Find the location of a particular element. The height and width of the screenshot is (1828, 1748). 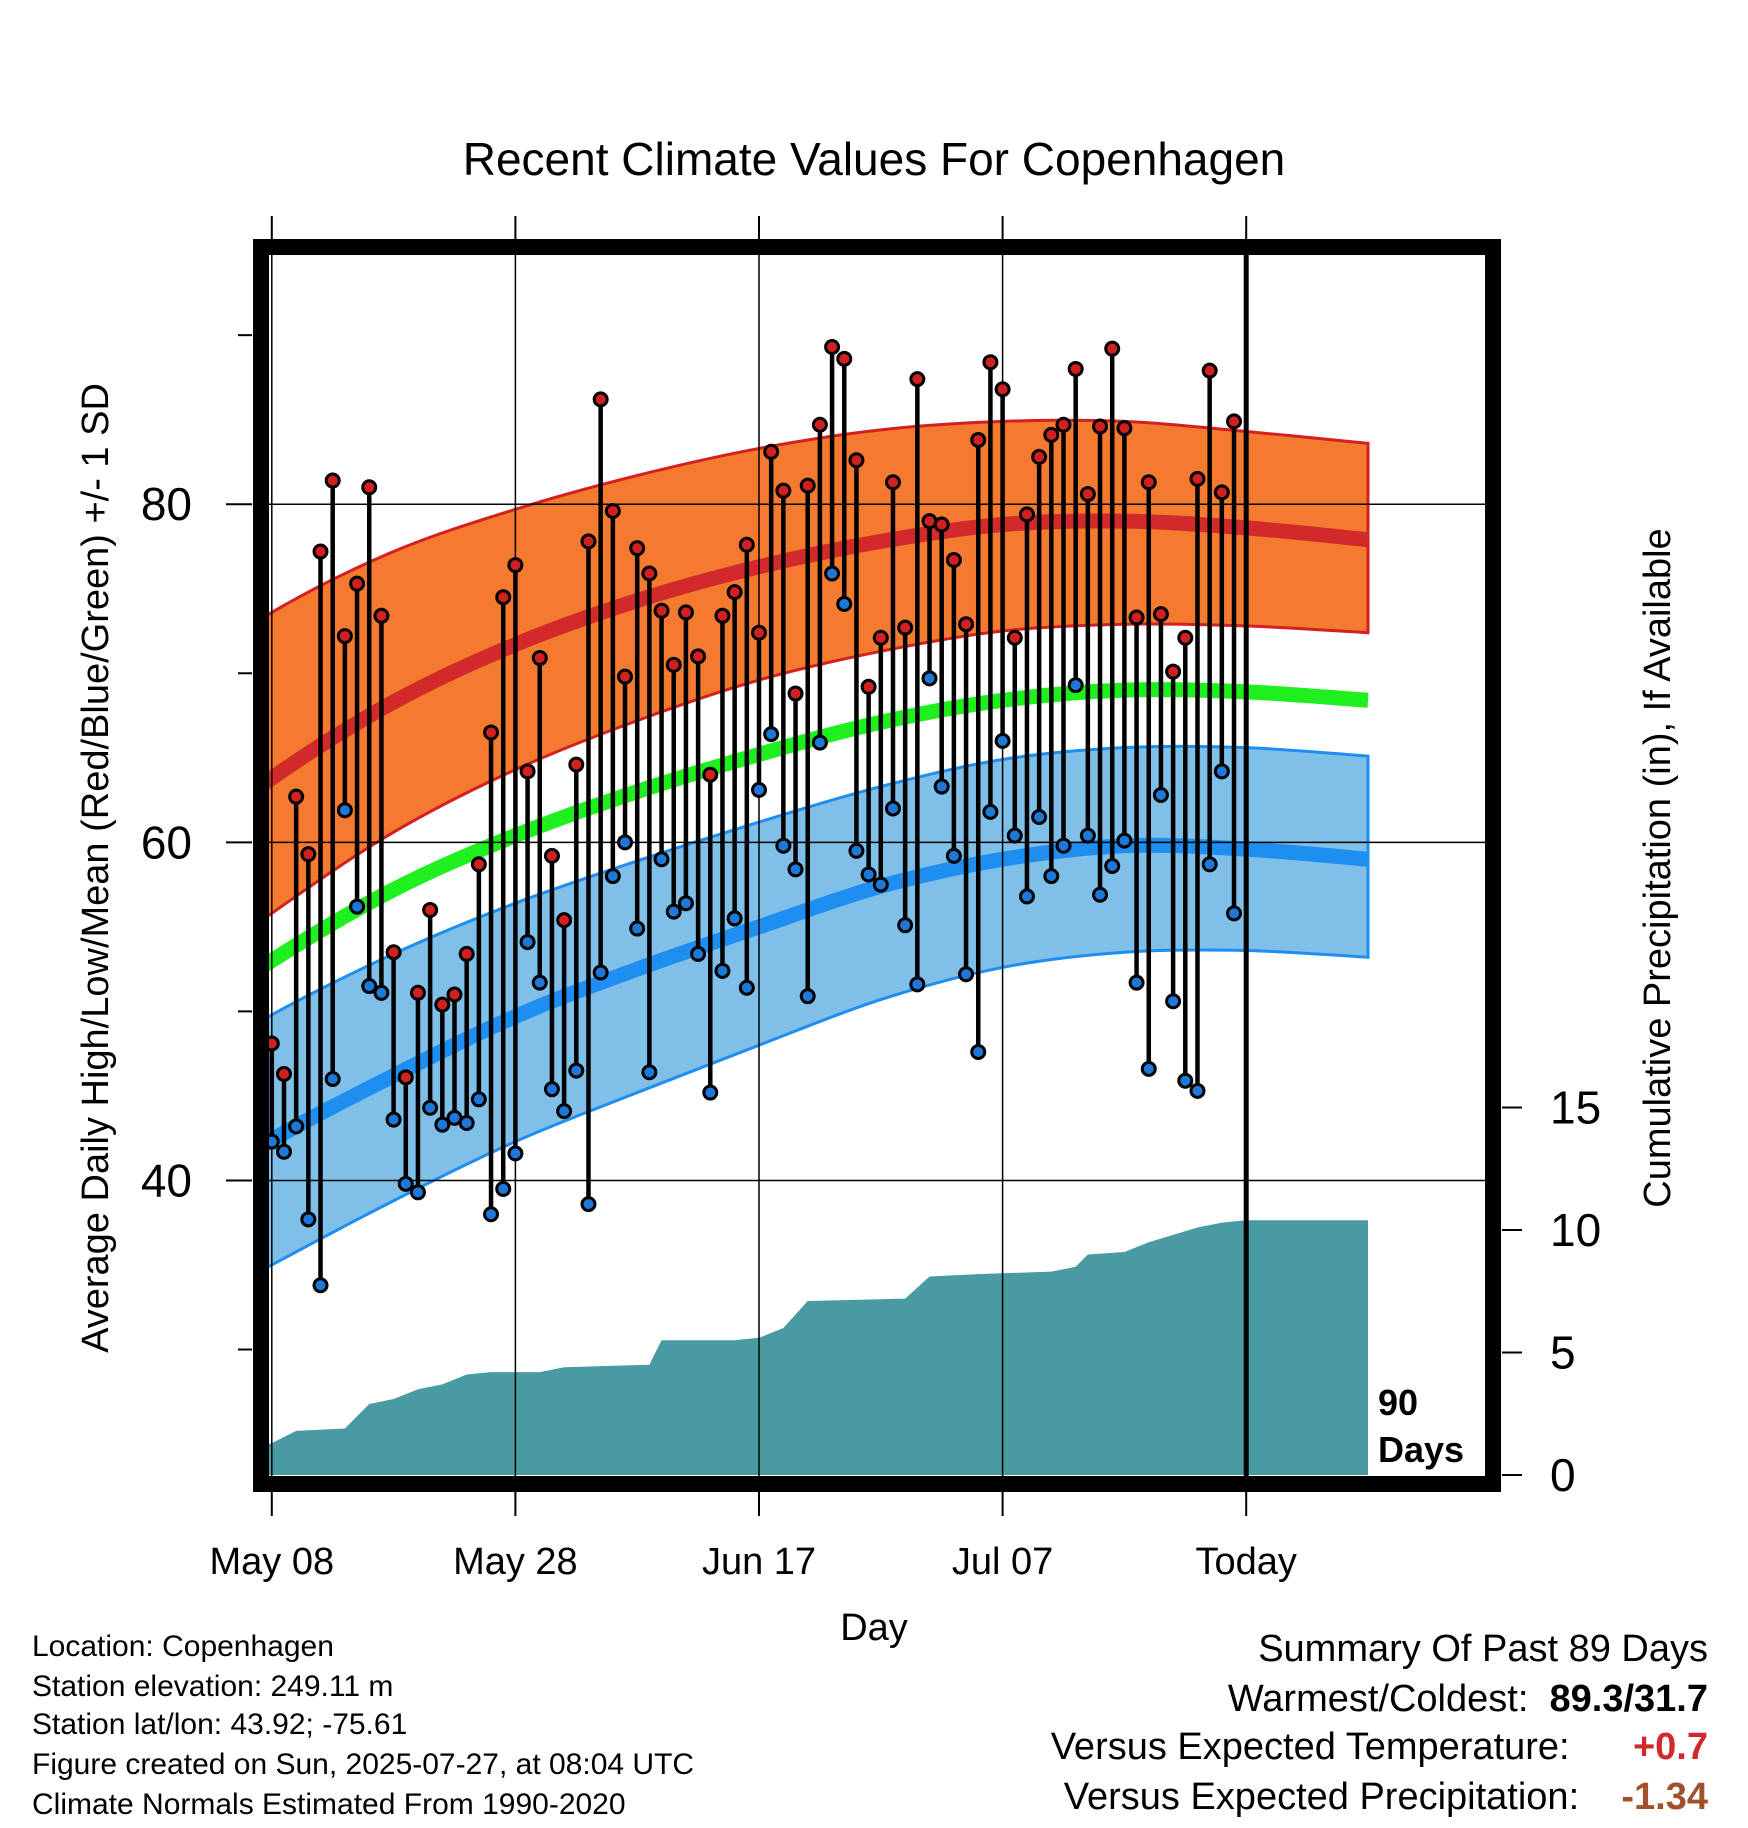

y-tick-label-right: 5 is located at coordinates (1563, 1353).